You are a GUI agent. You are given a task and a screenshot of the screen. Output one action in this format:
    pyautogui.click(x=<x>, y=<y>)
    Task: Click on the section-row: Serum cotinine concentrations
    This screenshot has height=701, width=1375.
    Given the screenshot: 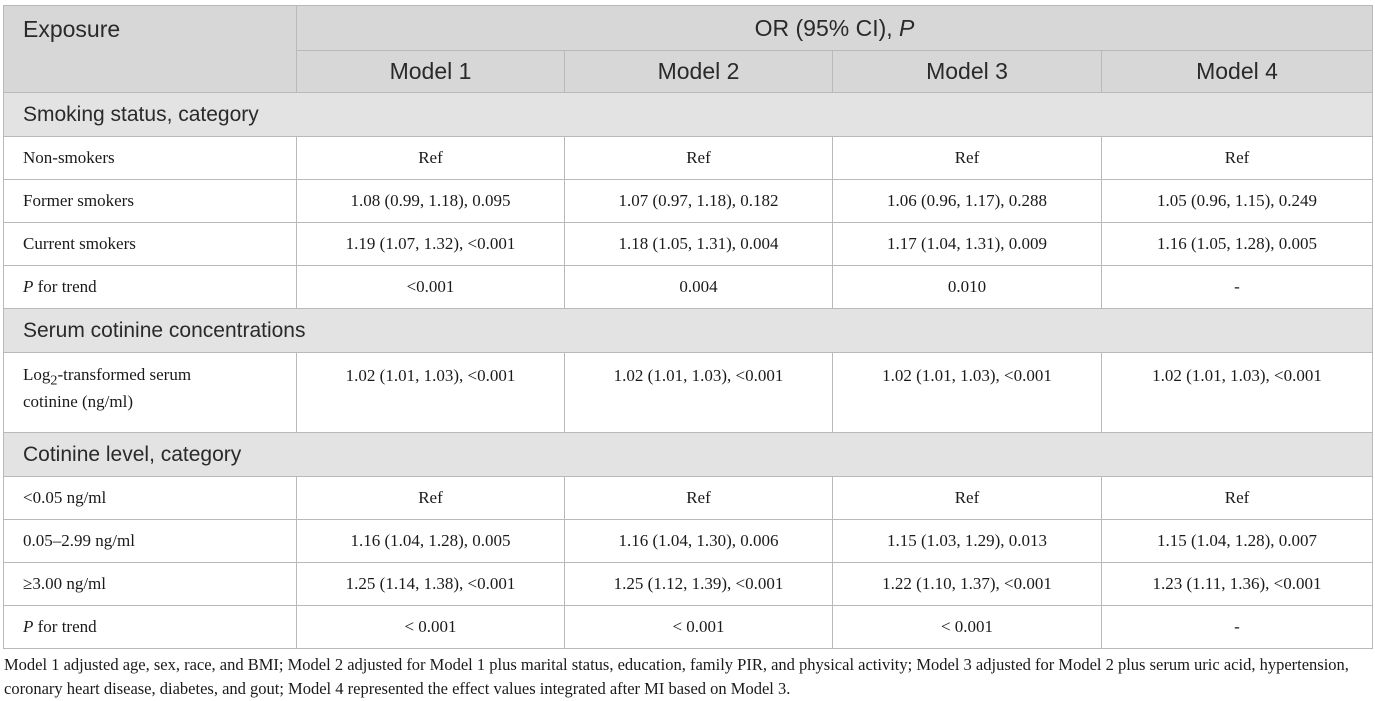 What is the action you would take?
    pyautogui.click(x=688, y=330)
    